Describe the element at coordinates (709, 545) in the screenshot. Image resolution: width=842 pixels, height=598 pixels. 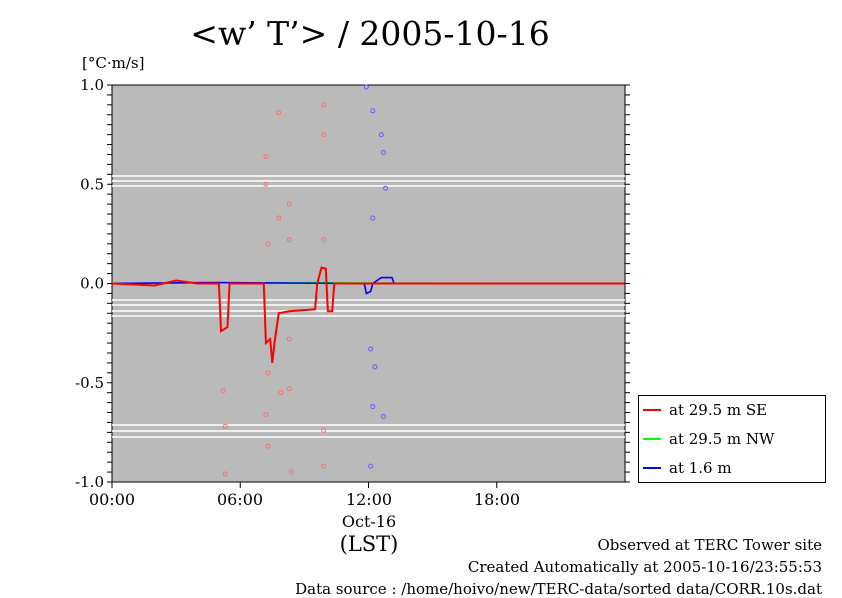
I see `footer-site: Observed at TERC Tower site` at that location.